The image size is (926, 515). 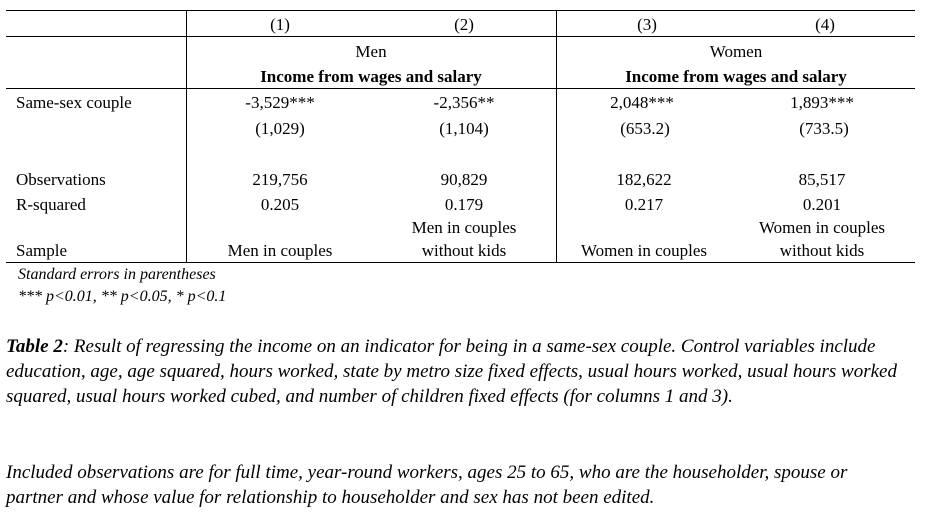 What do you see at coordinates (280, 24) in the screenshot?
I see `col-number-1: (1)` at bounding box center [280, 24].